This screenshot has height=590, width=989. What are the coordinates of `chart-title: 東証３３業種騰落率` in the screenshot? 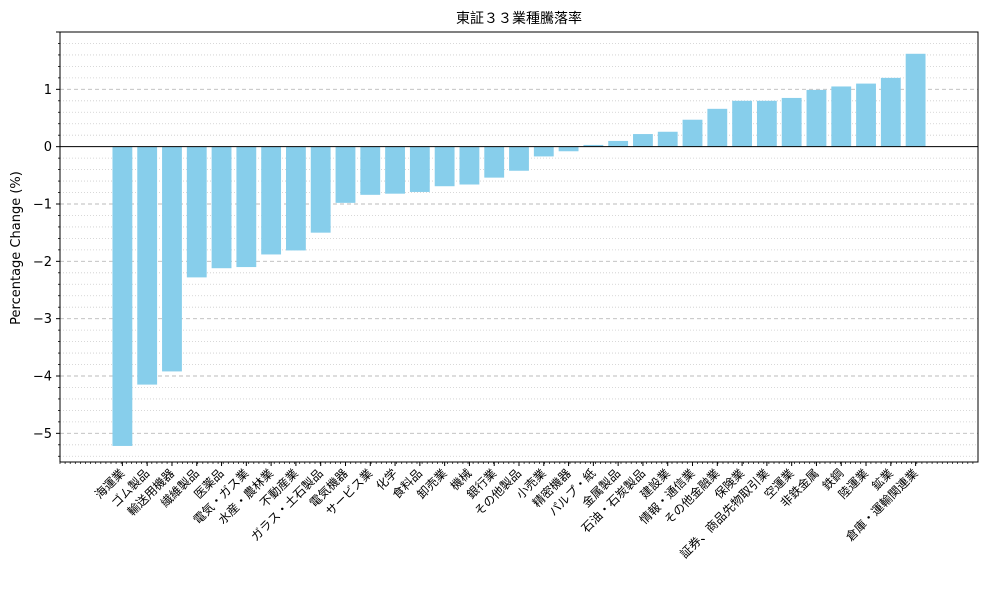 It's located at (519, 18).